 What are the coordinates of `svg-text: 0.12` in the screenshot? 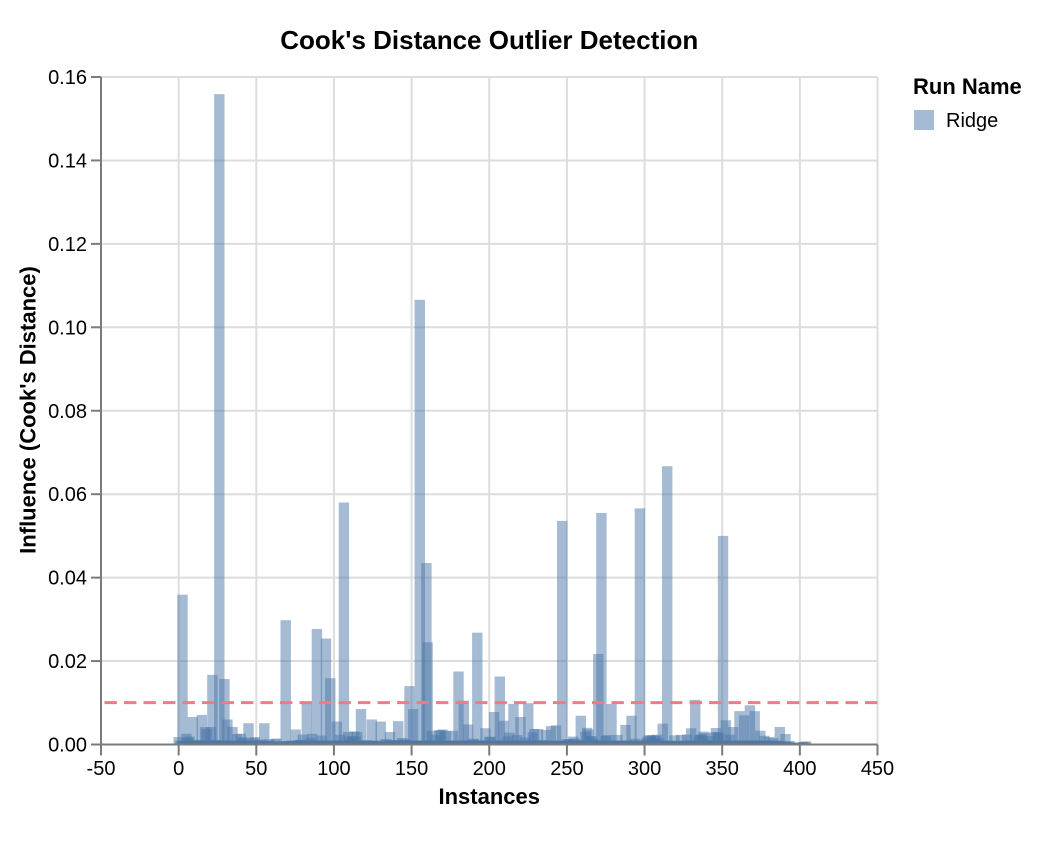 It's located at (67, 245).